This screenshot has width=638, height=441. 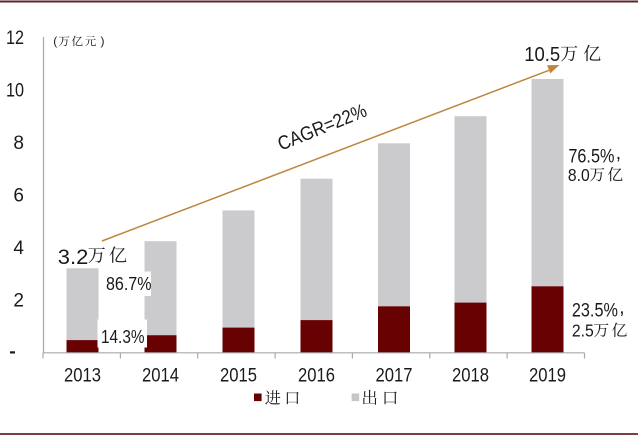 What do you see at coordinates (595, 311) in the screenshot?
I see `svg-text: 23.5%` at bounding box center [595, 311].